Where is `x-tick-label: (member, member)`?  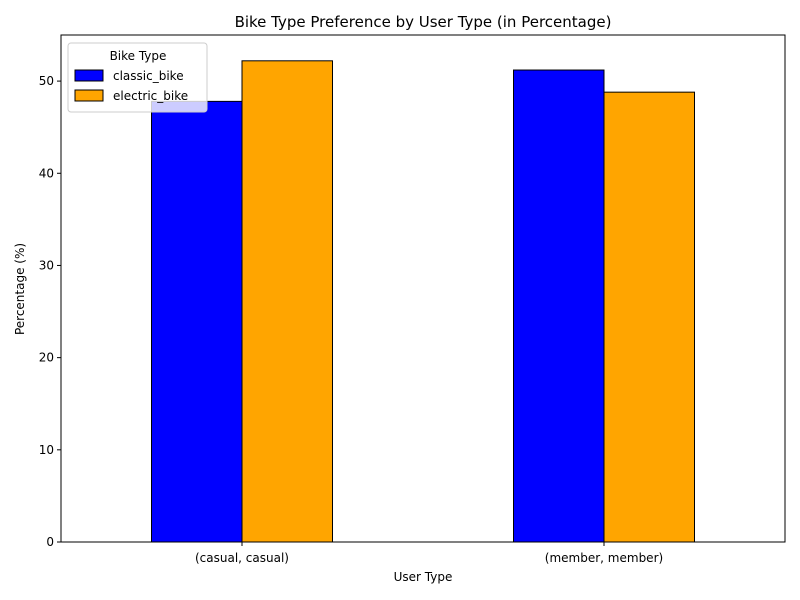
x-tick-label: (member, member) is located at coordinates (604, 558).